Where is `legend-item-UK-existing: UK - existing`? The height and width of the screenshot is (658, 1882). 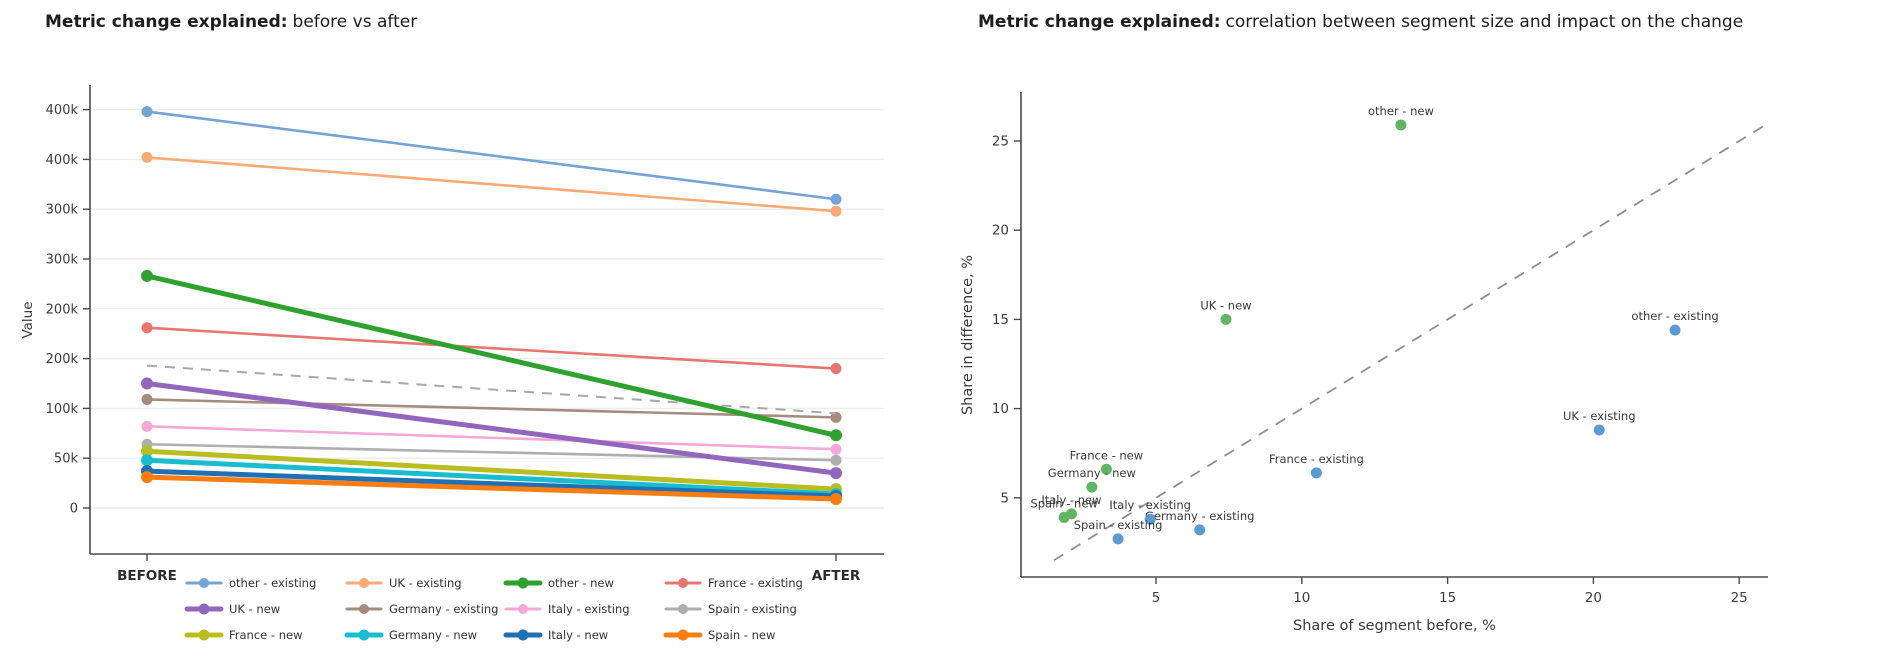 legend-item-UK-existing: UK - existing is located at coordinates (403, 583).